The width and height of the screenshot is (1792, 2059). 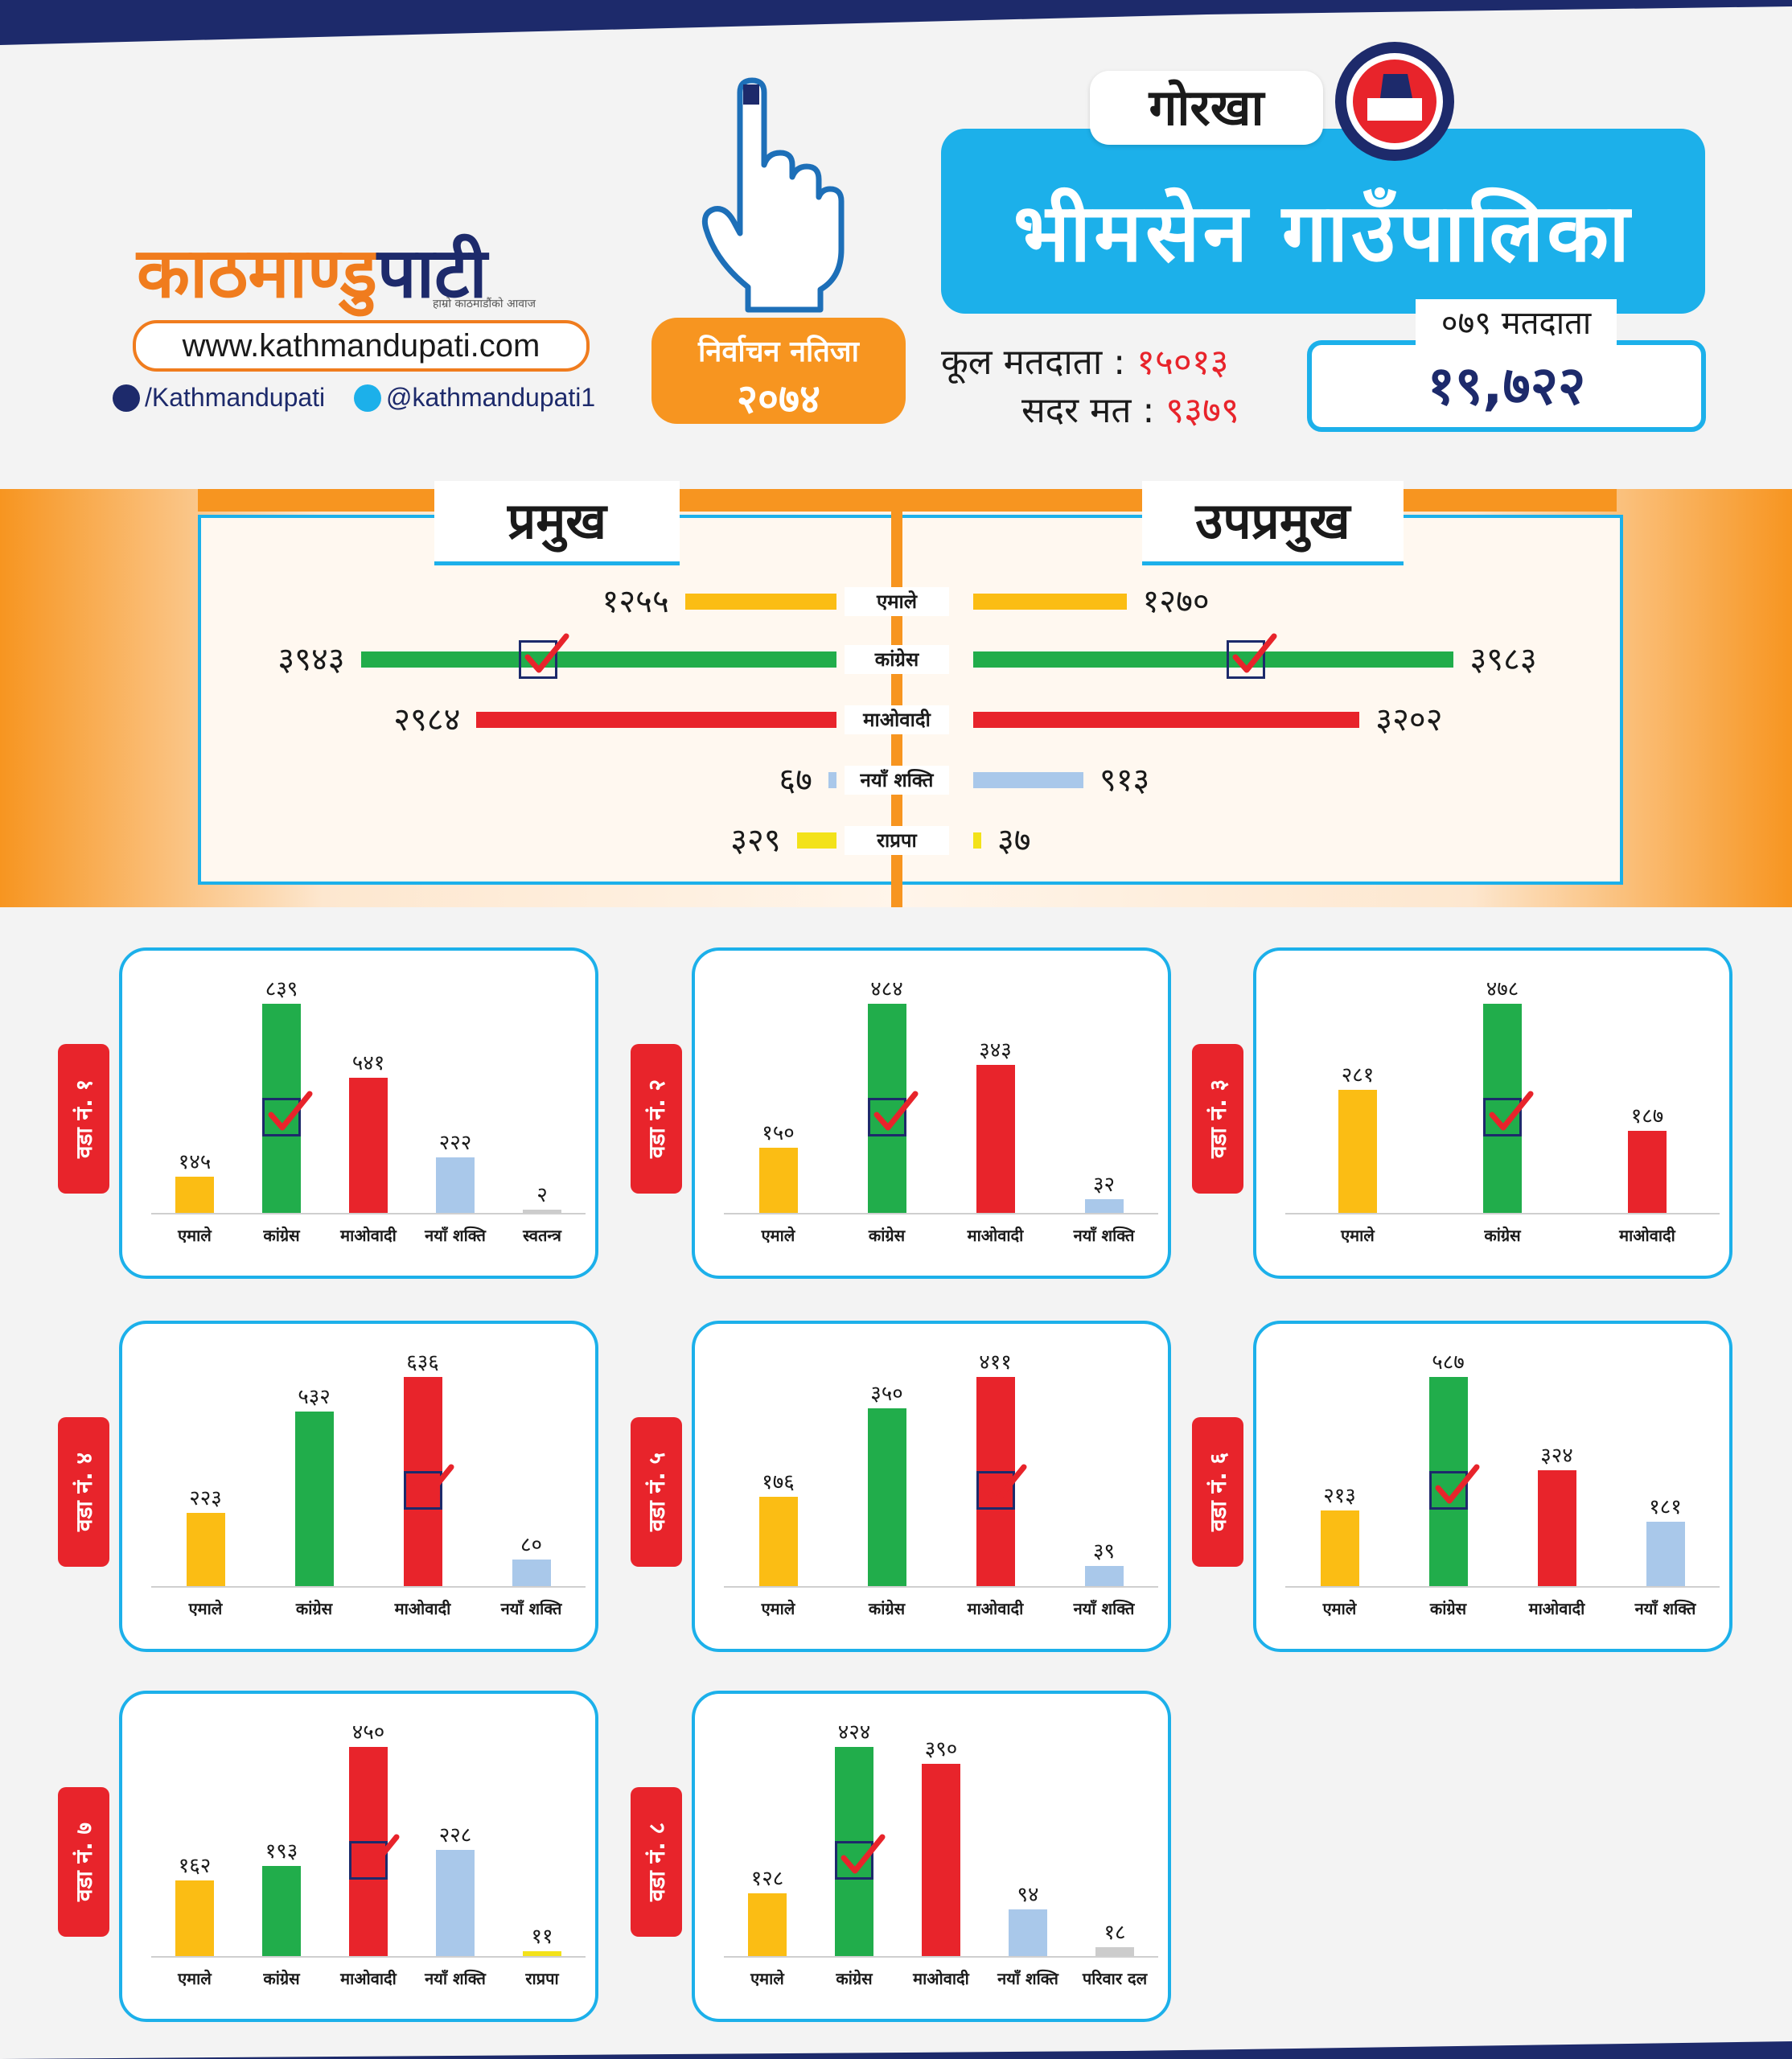 I want to click on ward-bar-value: ५३२, so click(x=314, y=1396).